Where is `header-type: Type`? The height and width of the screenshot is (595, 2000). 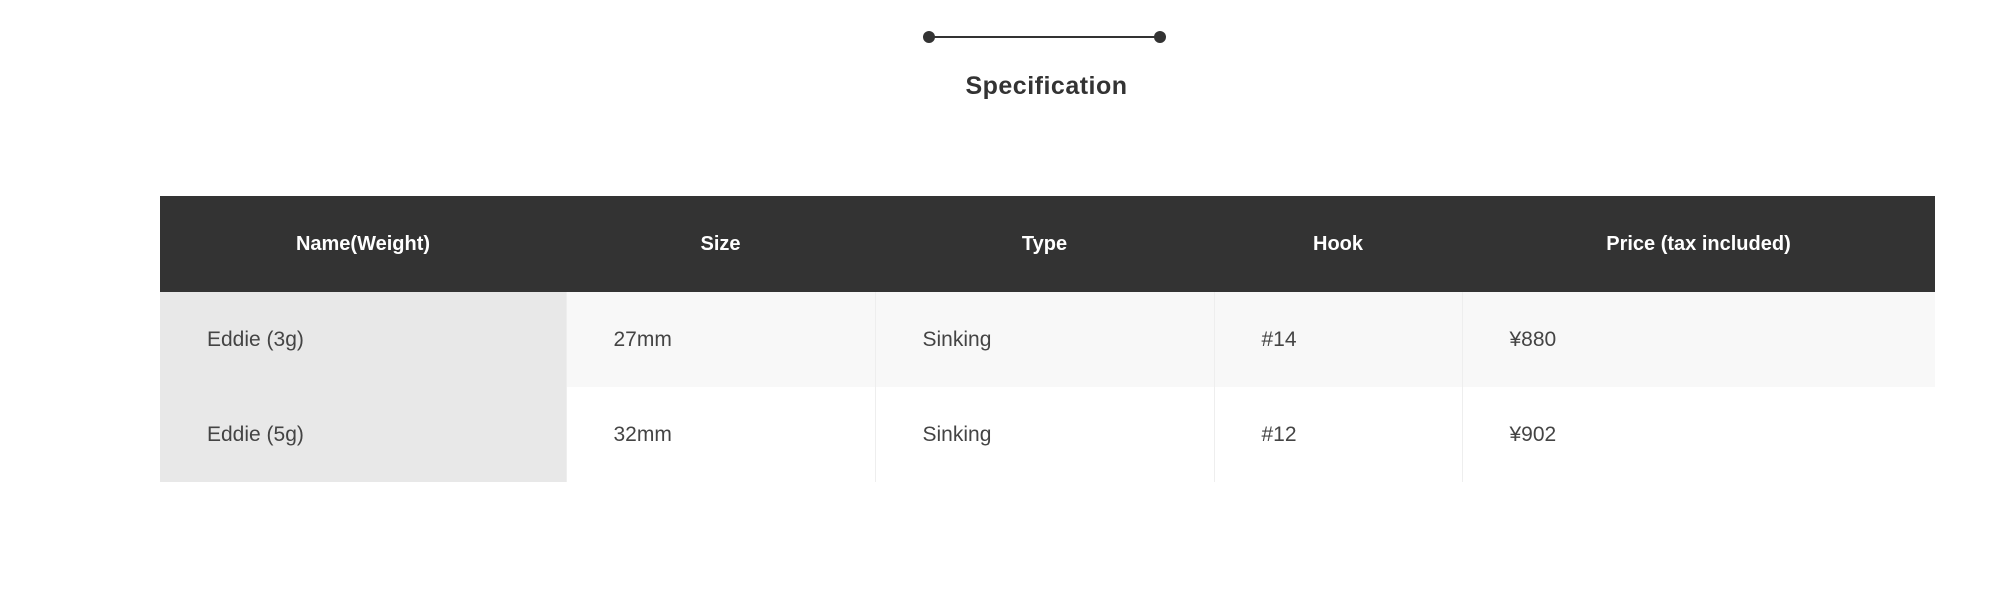
header-type: Type is located at coordinates (1044, 244).